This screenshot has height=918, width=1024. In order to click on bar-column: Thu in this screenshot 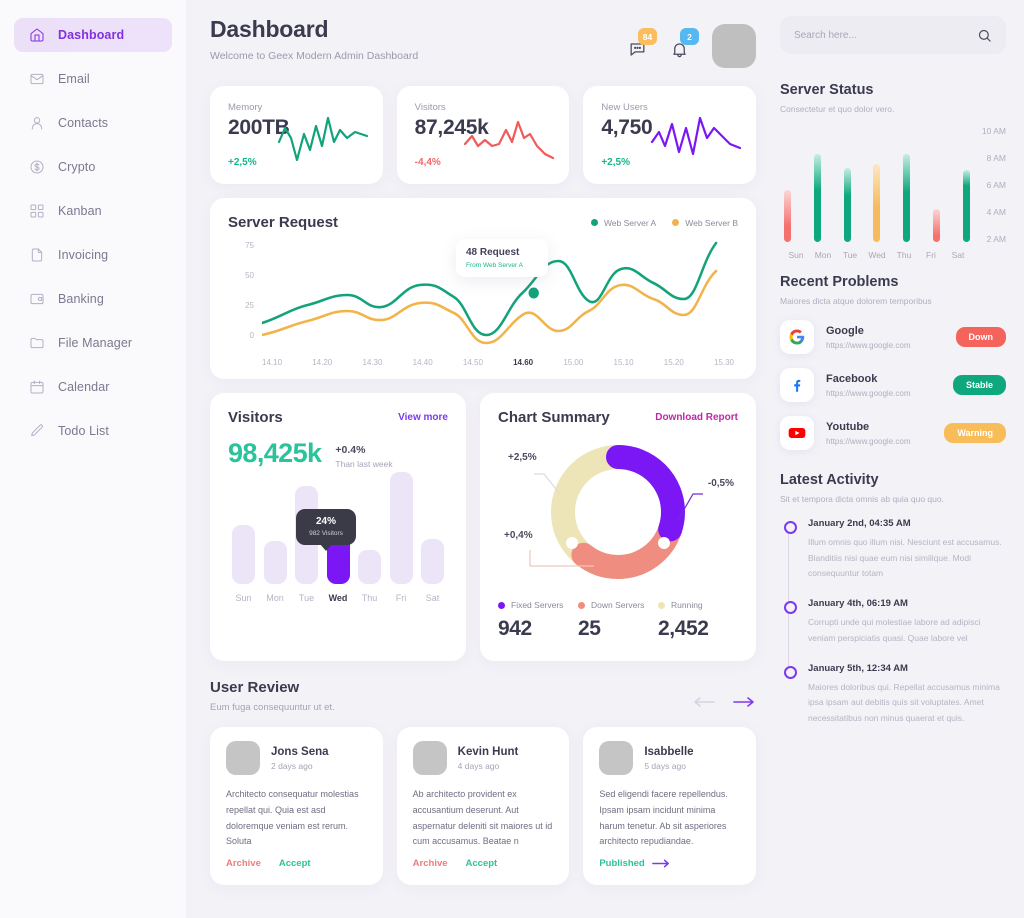, I will do `click(369, 576)`.